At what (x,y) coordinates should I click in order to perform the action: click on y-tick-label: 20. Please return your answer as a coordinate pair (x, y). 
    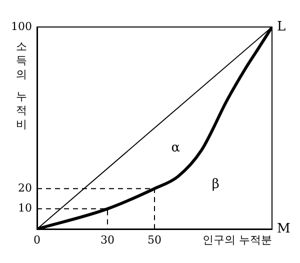
    Looking at the image, I should click on (25, 187).